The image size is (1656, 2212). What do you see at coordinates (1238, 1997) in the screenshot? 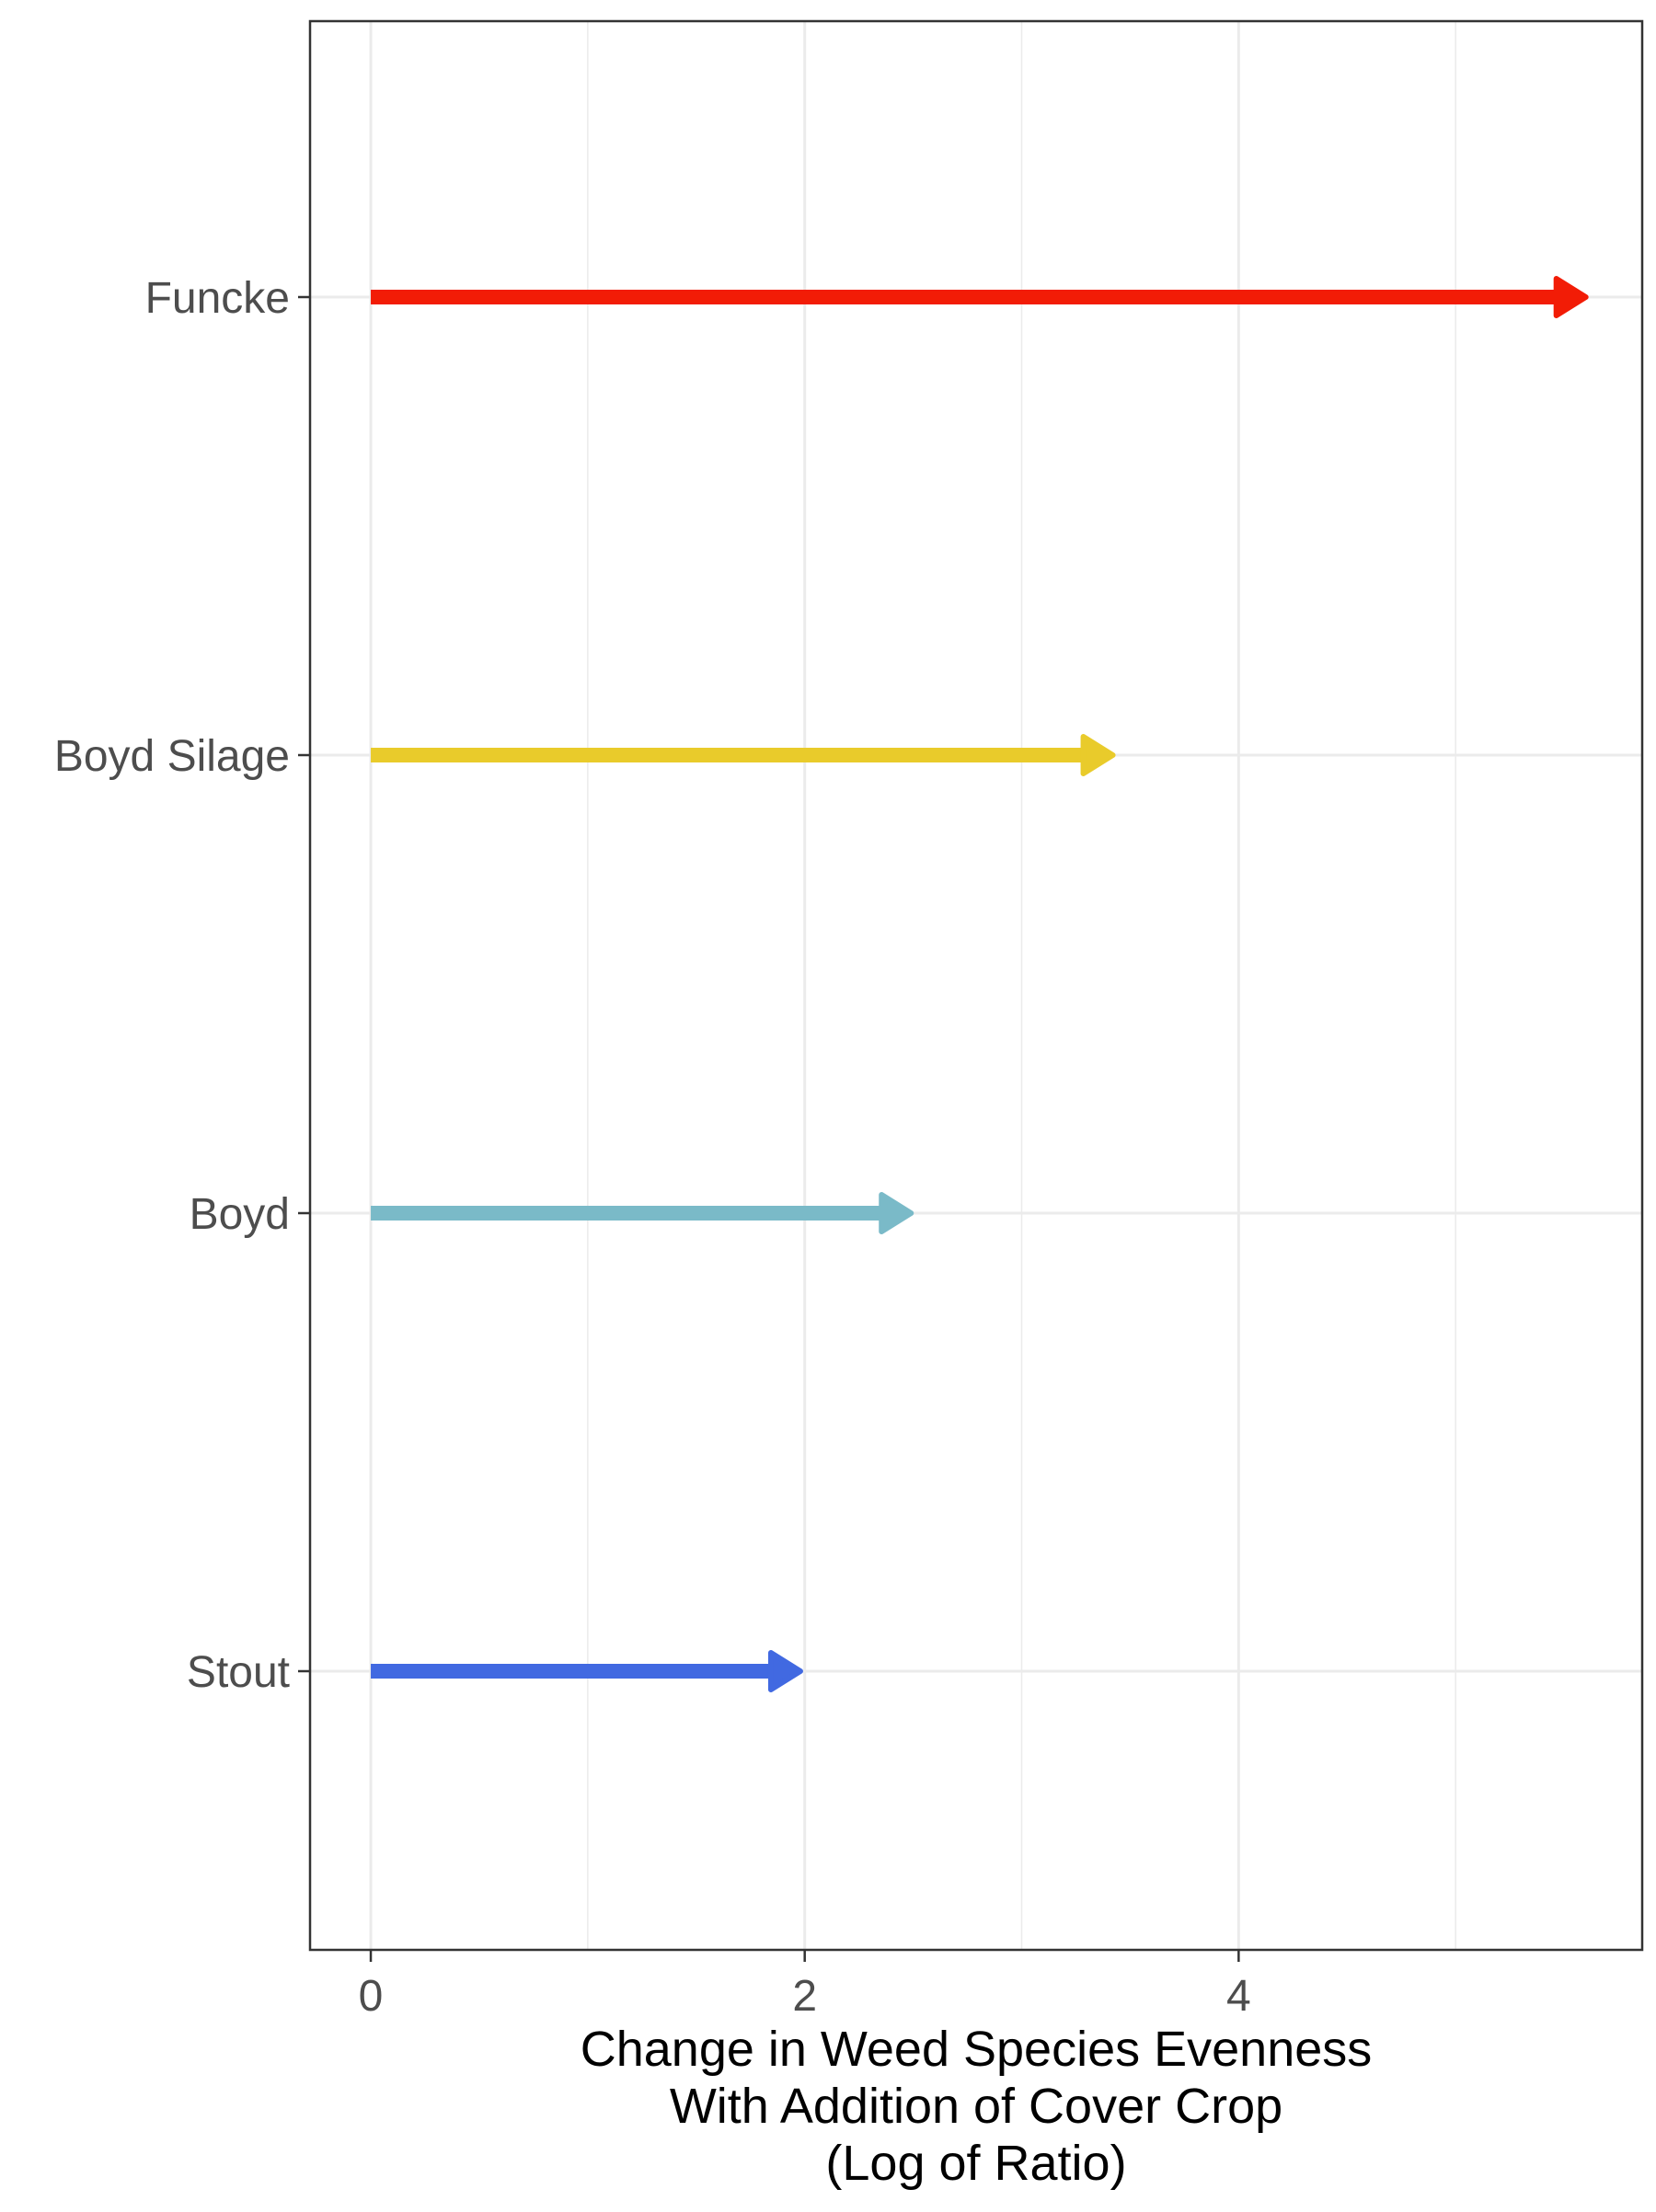
I see `x-tick-label: 4` at bounding box center [1238, 1997].